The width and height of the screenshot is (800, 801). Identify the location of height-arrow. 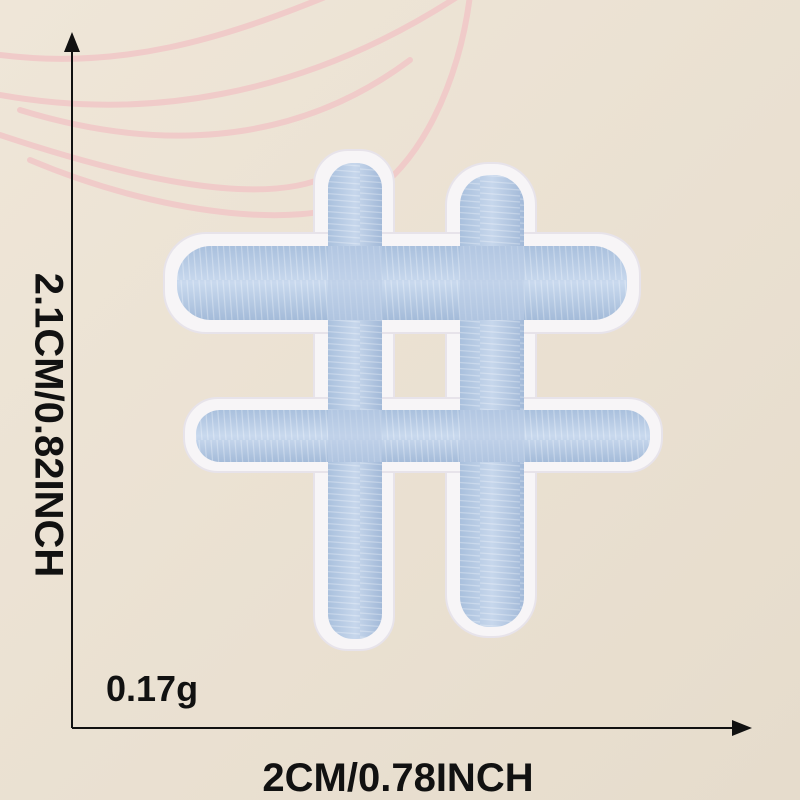
(72, 380).